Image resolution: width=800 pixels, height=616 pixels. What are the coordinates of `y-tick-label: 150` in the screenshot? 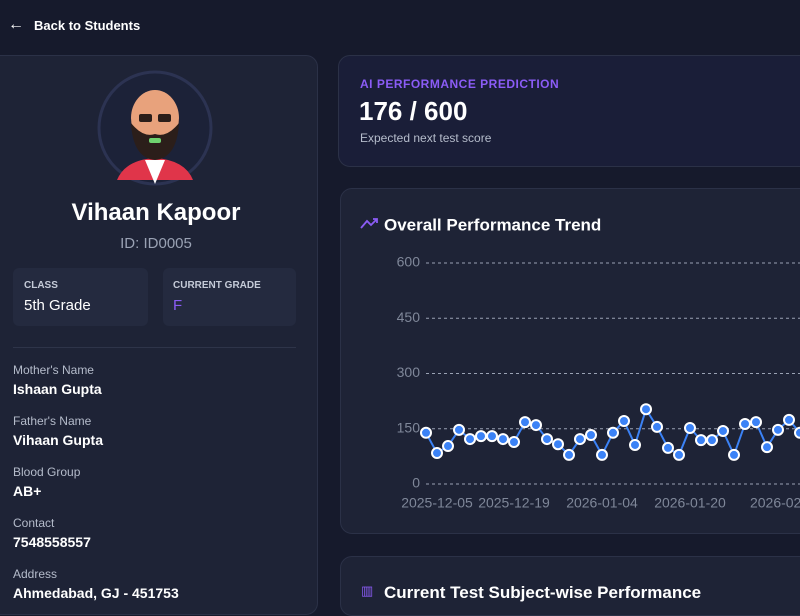 It's located at (409, 427).